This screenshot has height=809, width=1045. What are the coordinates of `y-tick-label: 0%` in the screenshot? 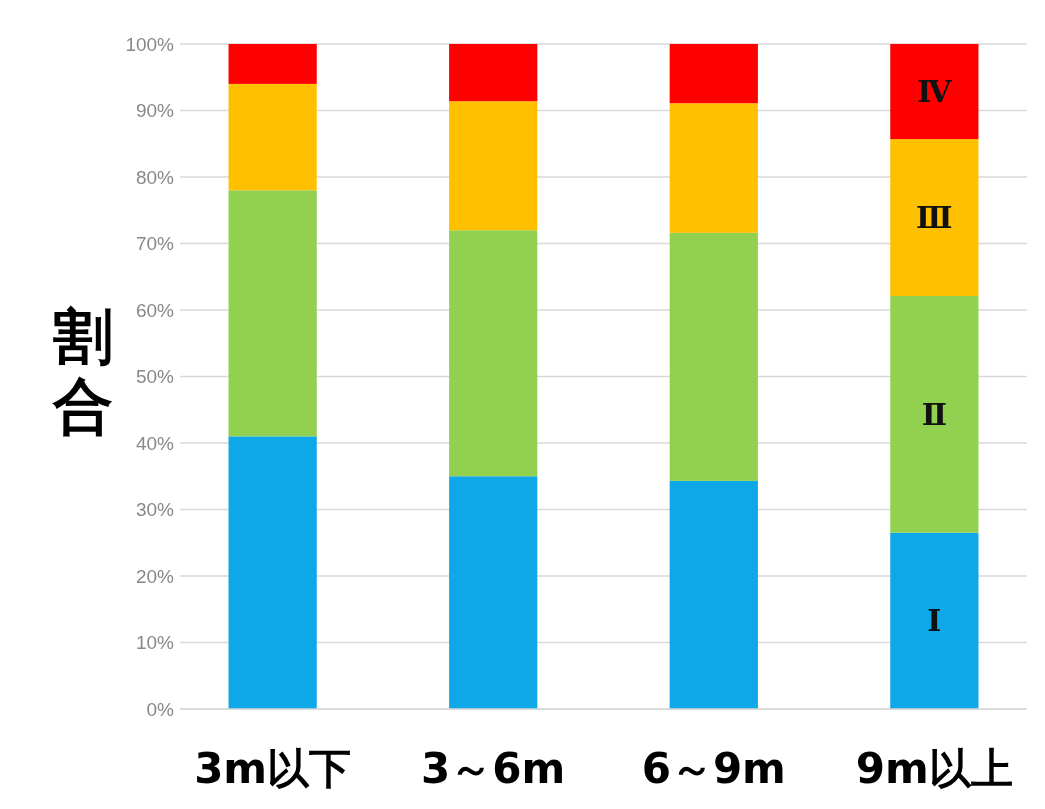 It's located at (160, 709).